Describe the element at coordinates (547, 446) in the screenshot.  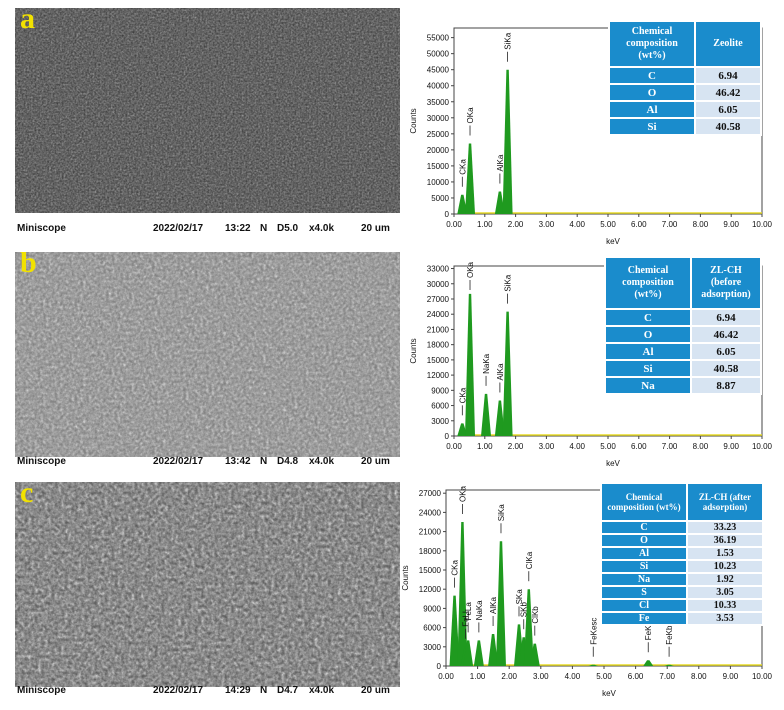
I see `x-tick-label: 3.00` at that location.